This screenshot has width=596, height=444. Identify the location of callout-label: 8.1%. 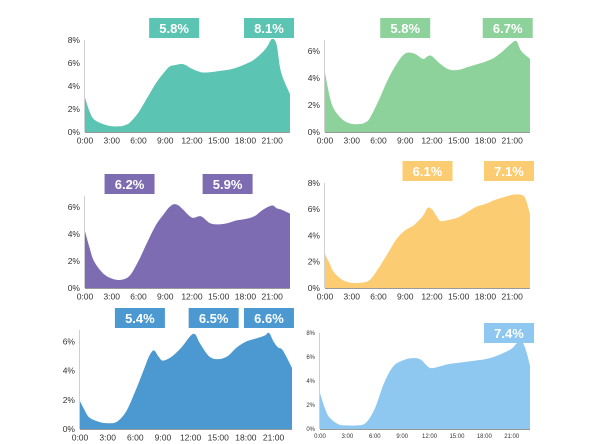
(269, 28).